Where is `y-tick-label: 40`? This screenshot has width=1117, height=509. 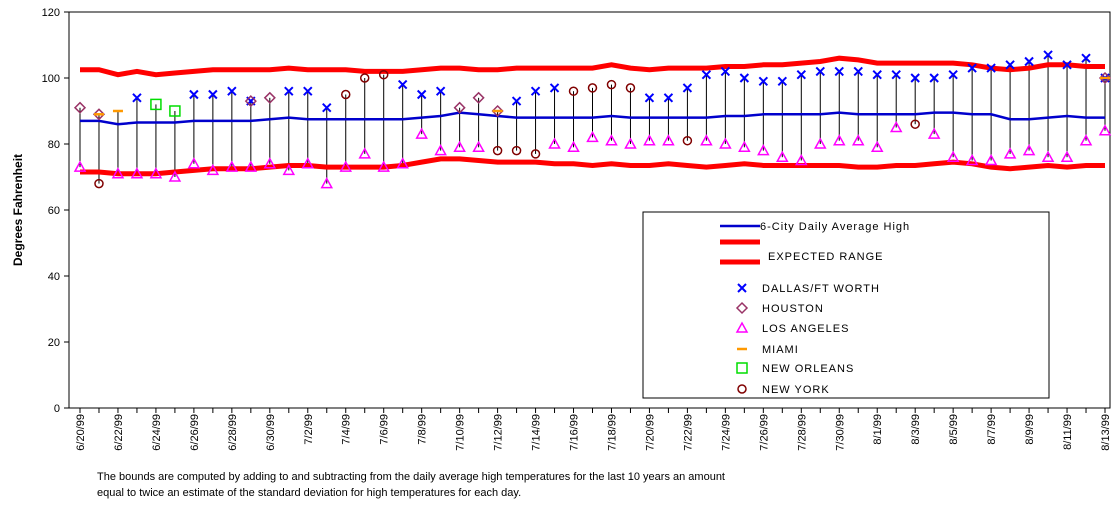 y-tick-label: 40 is located at coordinates (54, 277).